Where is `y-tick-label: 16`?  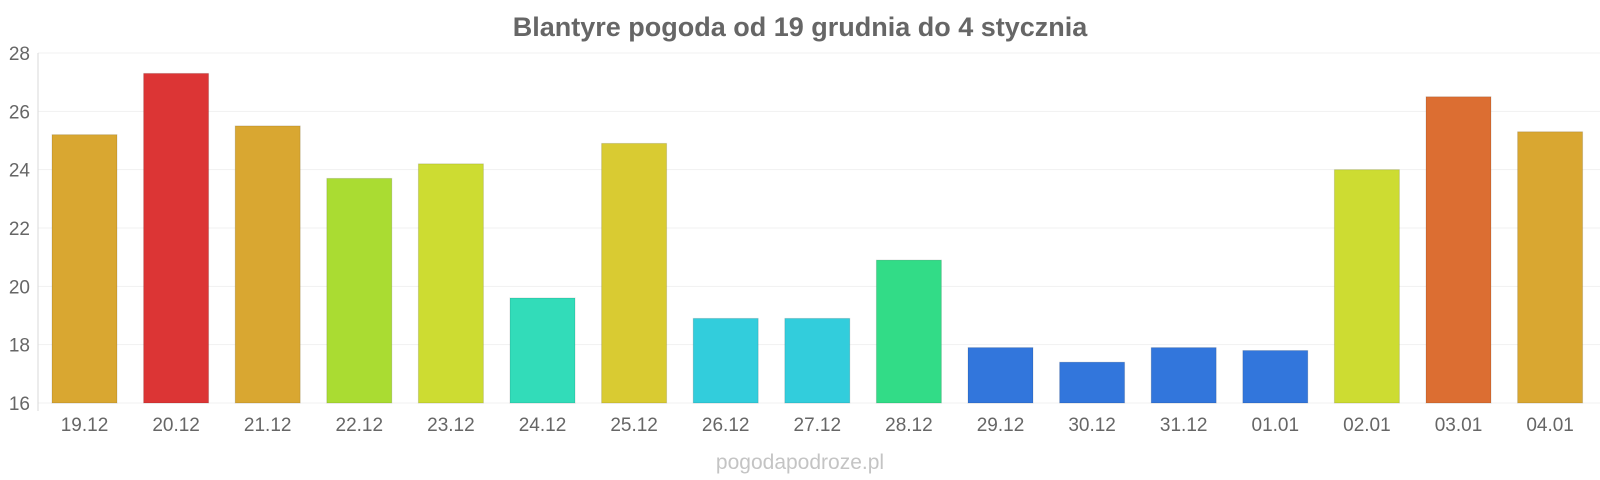 y-tick-label: 16 is located at coordinates (19, 404).